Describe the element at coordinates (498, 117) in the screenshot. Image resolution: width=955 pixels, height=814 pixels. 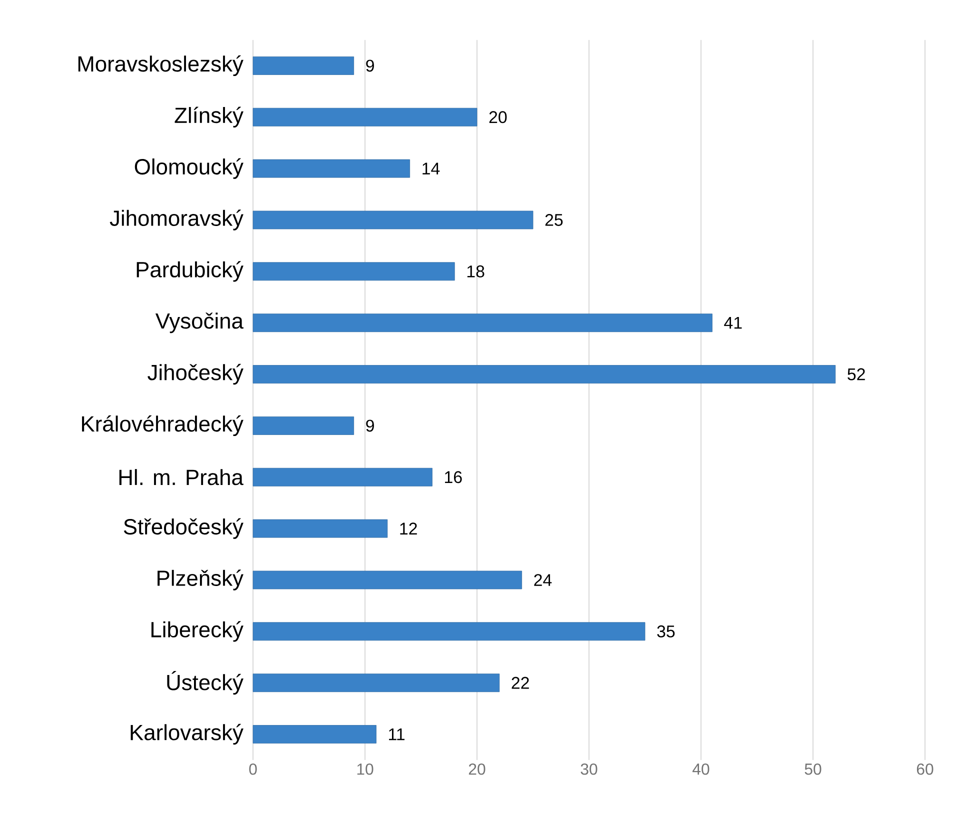
I see `data-label: 20` at that location.